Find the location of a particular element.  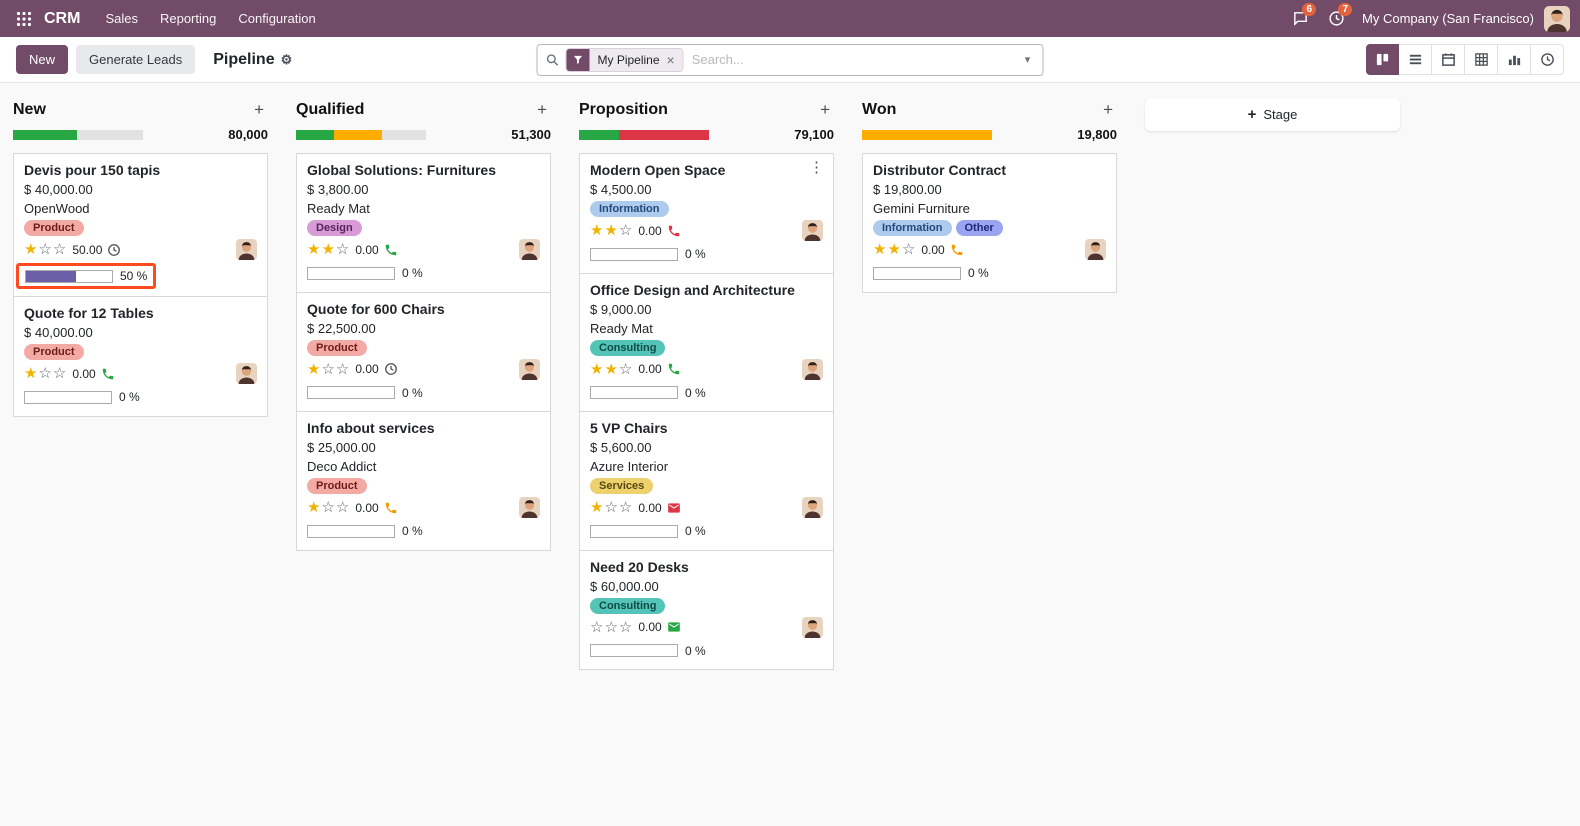

search-bar: My Pipeline × ▾ is located at coordinates (790, 59).